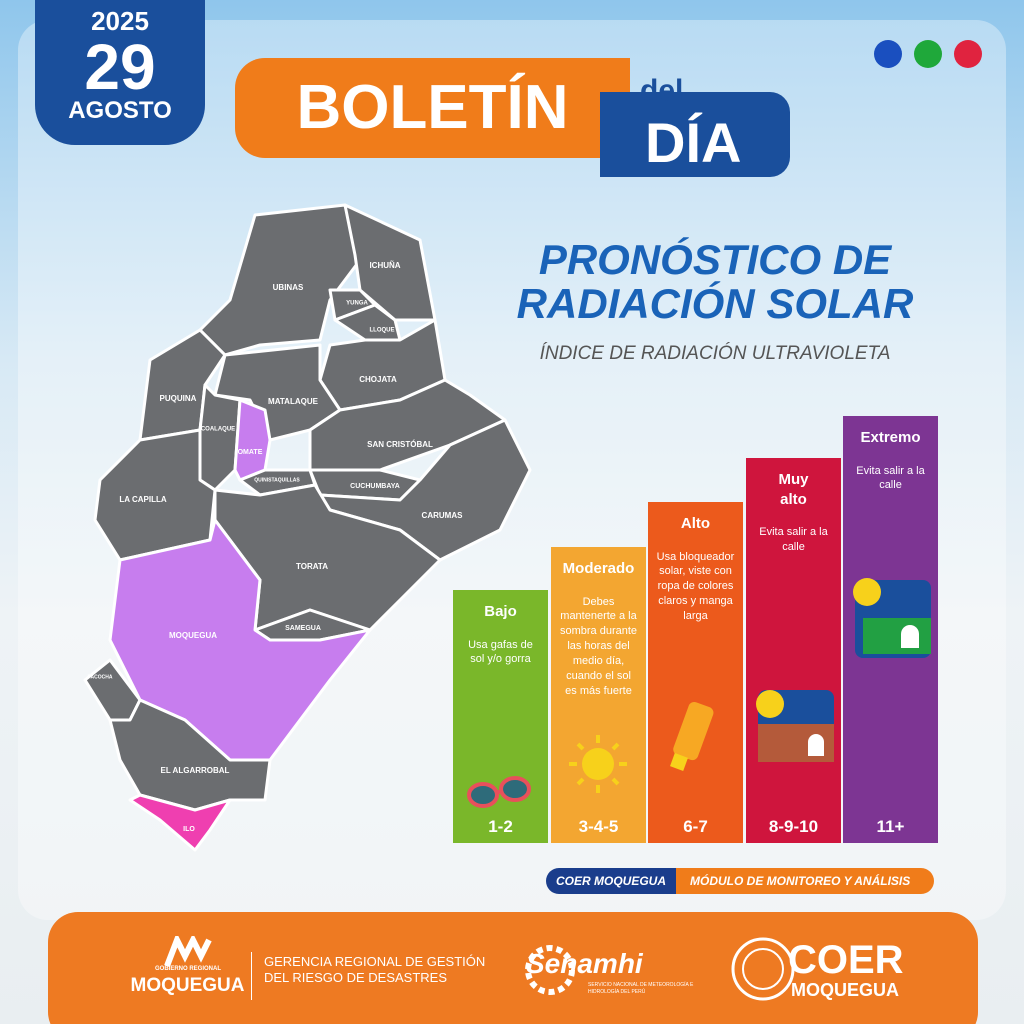  Describe the element at coordinates (400, 444) in the screenshot. I see `district-label: SAN CRISTÓBAL` at that location.